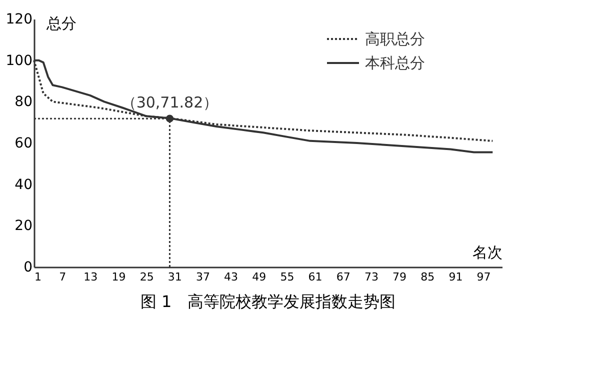 The width and height of the screenshot is (600, 376). I want to click on y-tick-label: 100, so click(19, 60).